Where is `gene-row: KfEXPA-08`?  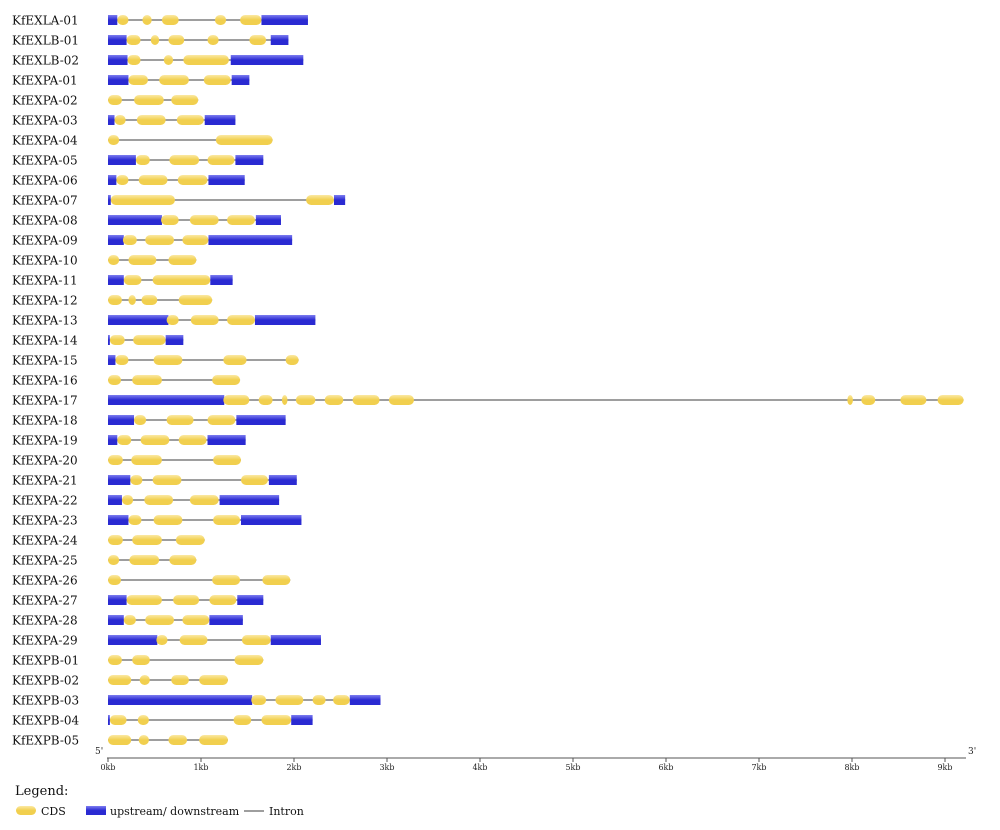
gene-row: KfEXPA-08 is located at coordinates (146, 221).